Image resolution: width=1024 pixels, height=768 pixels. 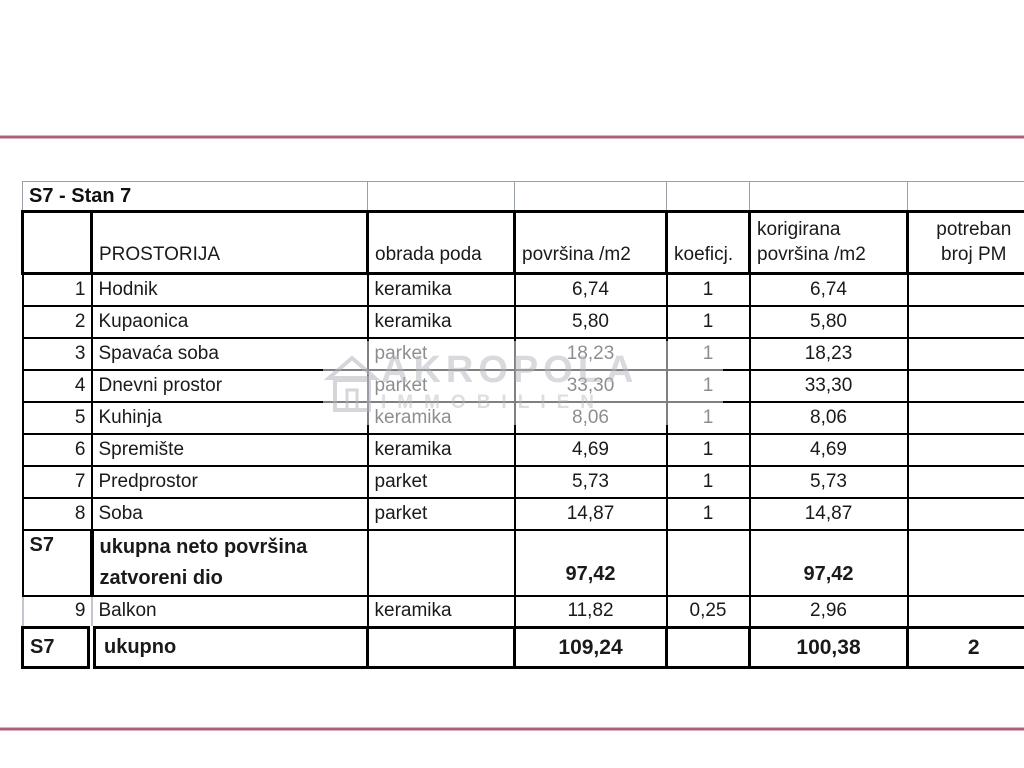 What do you see at coordinates (57, 385) in the screenshot?
I see `room-number-cell: 4` at bounding box center [57, 385].